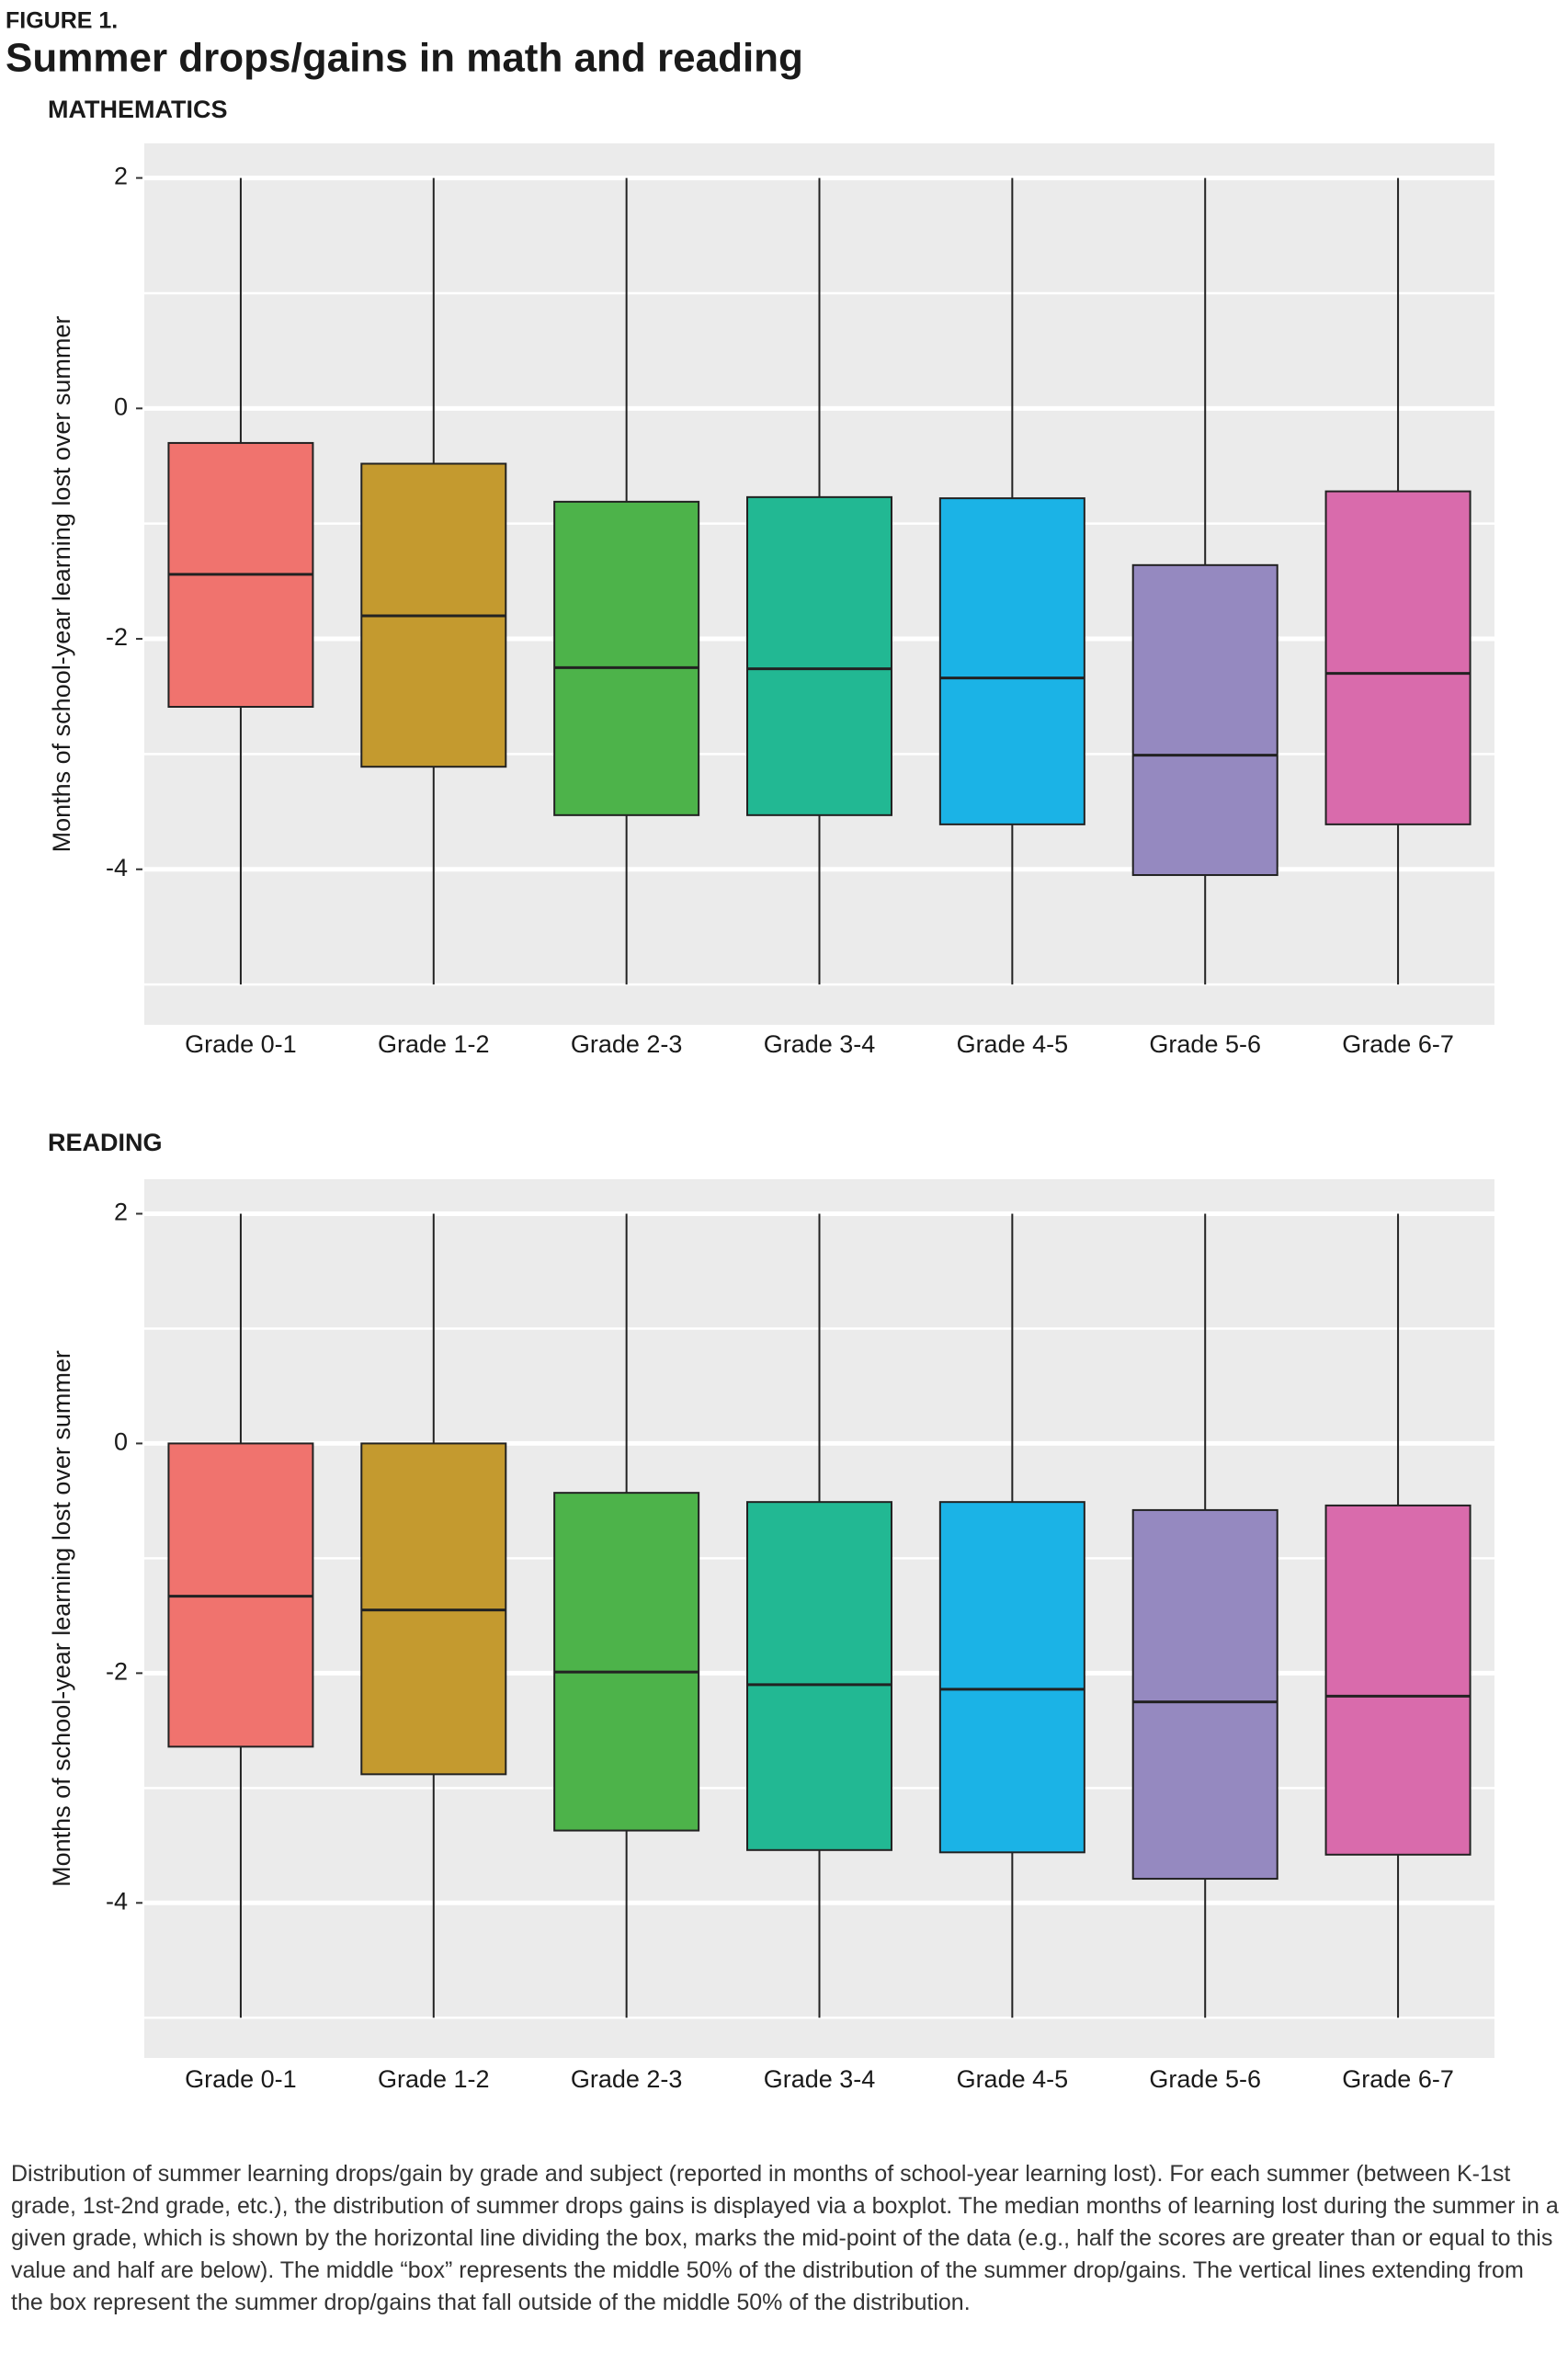 The width and height of the screenshot is (1568, 2353). I want to click on panel-title: READING, so click(105, 1142).